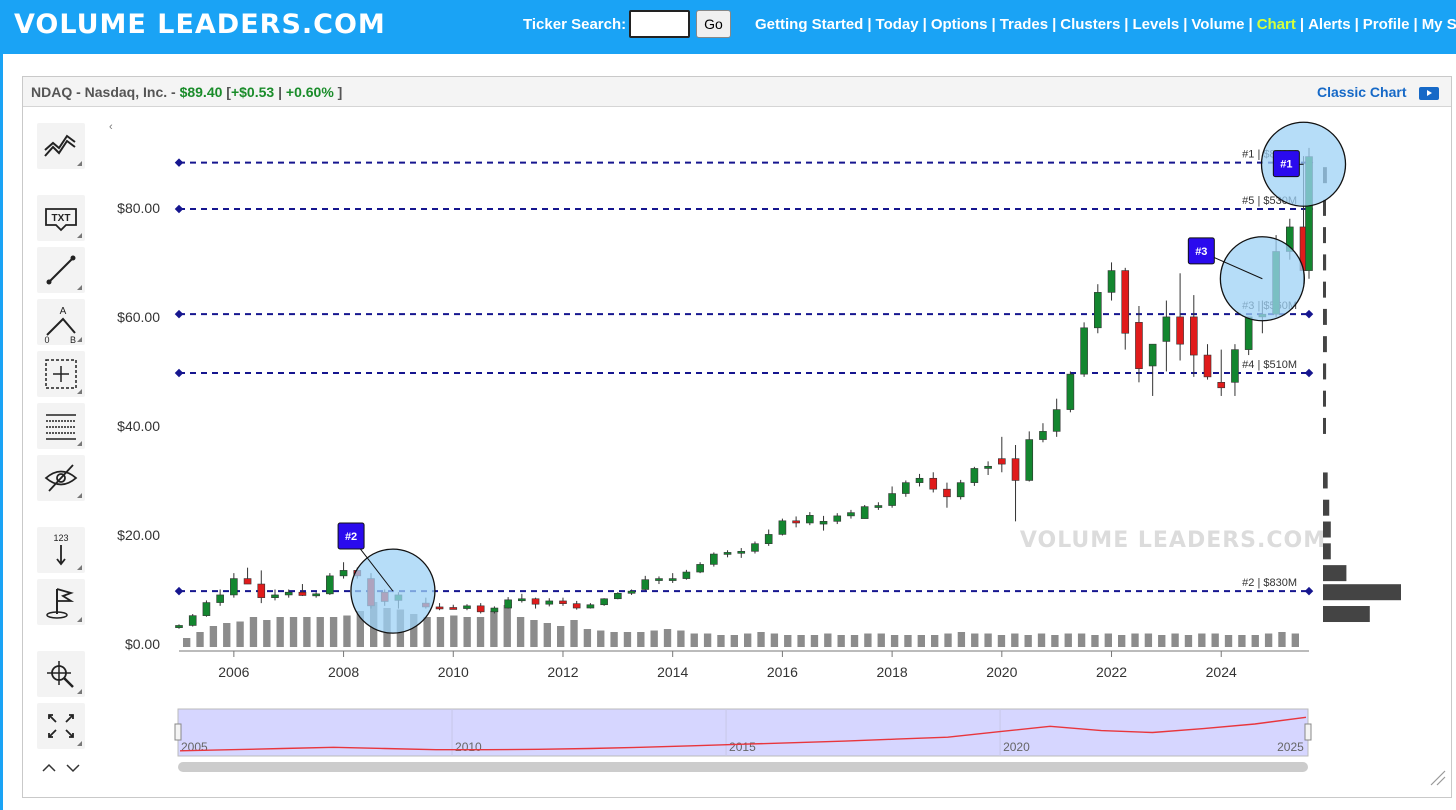 The image size is (1456, 810). What do you see at coordinates (1438, 24) in the screenshot?
I see `nav-link-my-subs: My Subs` at bounding box center [1438, 24].